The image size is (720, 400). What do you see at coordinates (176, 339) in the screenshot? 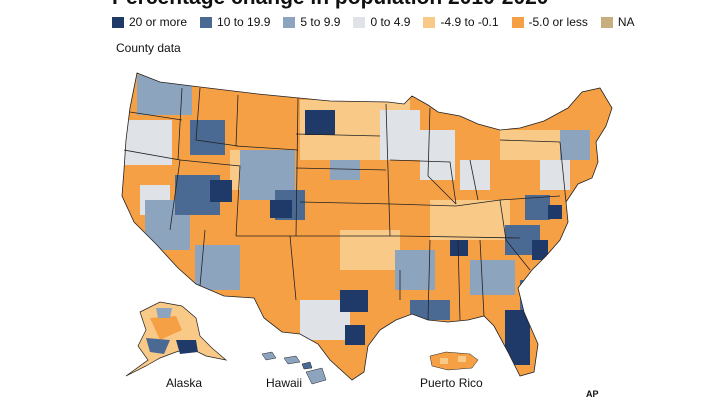
I see `alaska-inset` at bounding box center [176, 339].